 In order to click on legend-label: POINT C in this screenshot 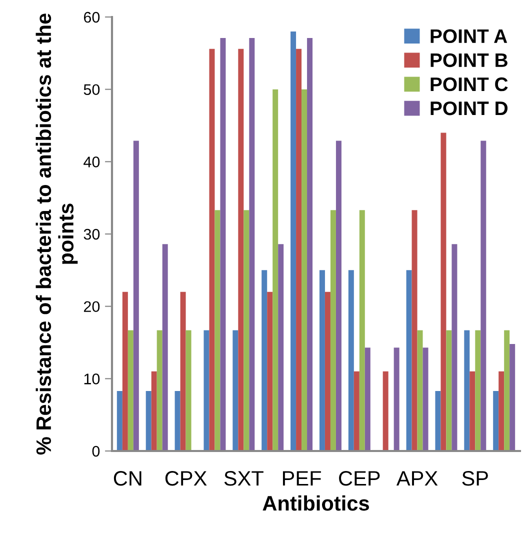, I will do `click(469, 84)`.